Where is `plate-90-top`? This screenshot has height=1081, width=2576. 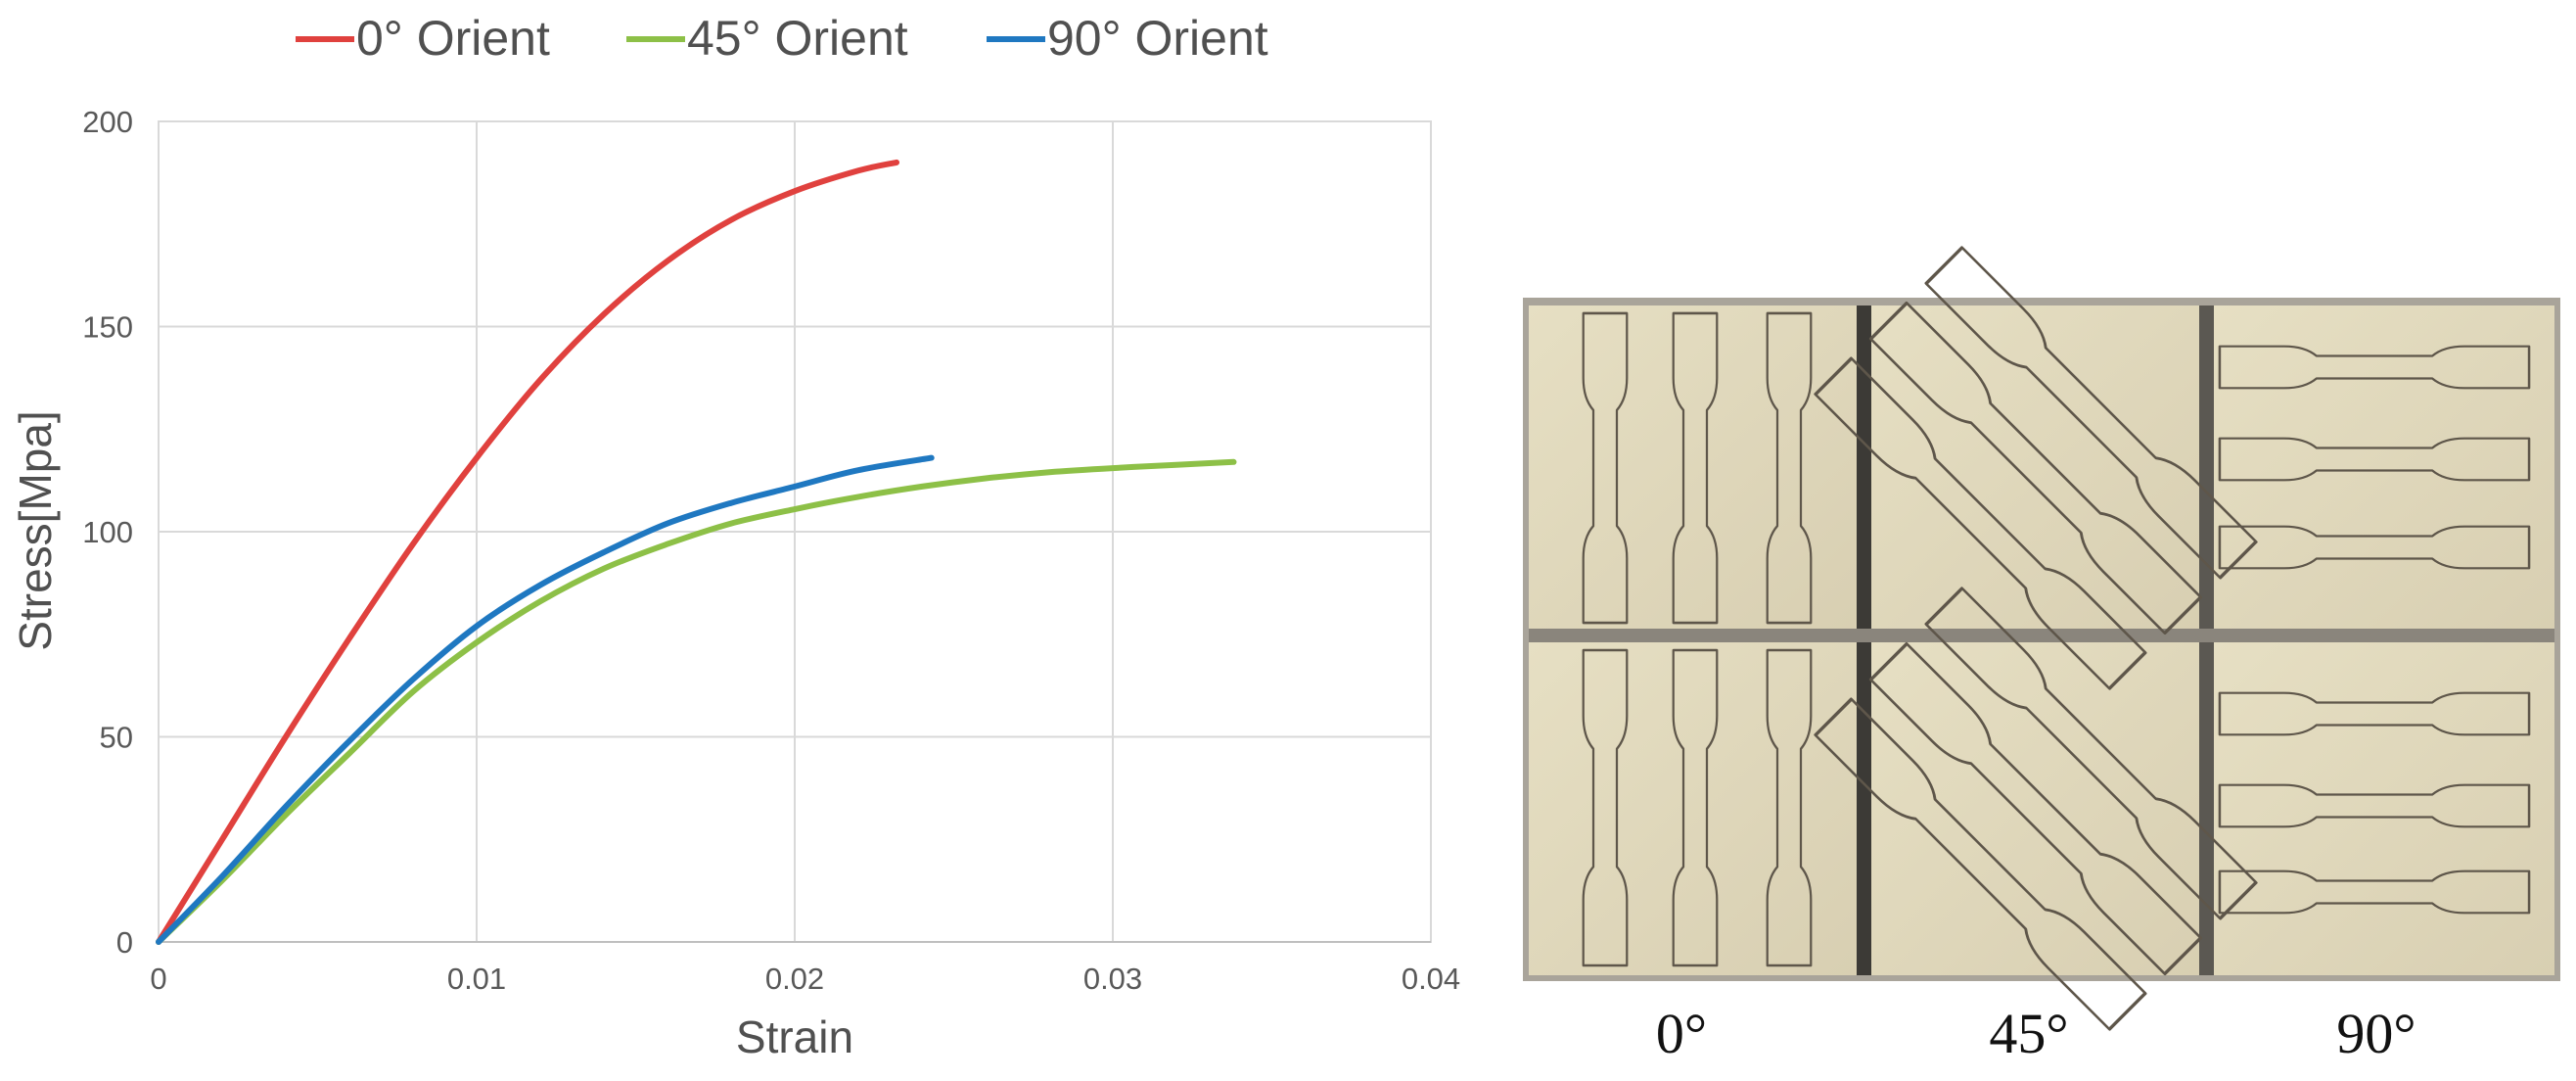 plate-90-top is located at coordinates (2384, 467).